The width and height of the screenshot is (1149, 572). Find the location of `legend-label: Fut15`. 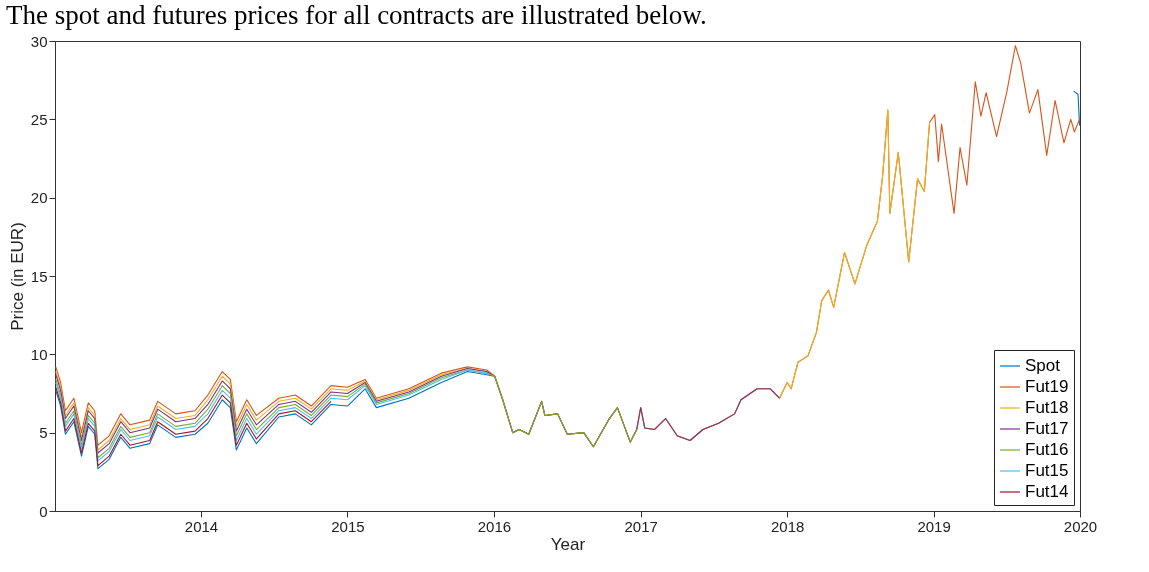

legend-label: Fut15 is located at coordinates (1047, 470).